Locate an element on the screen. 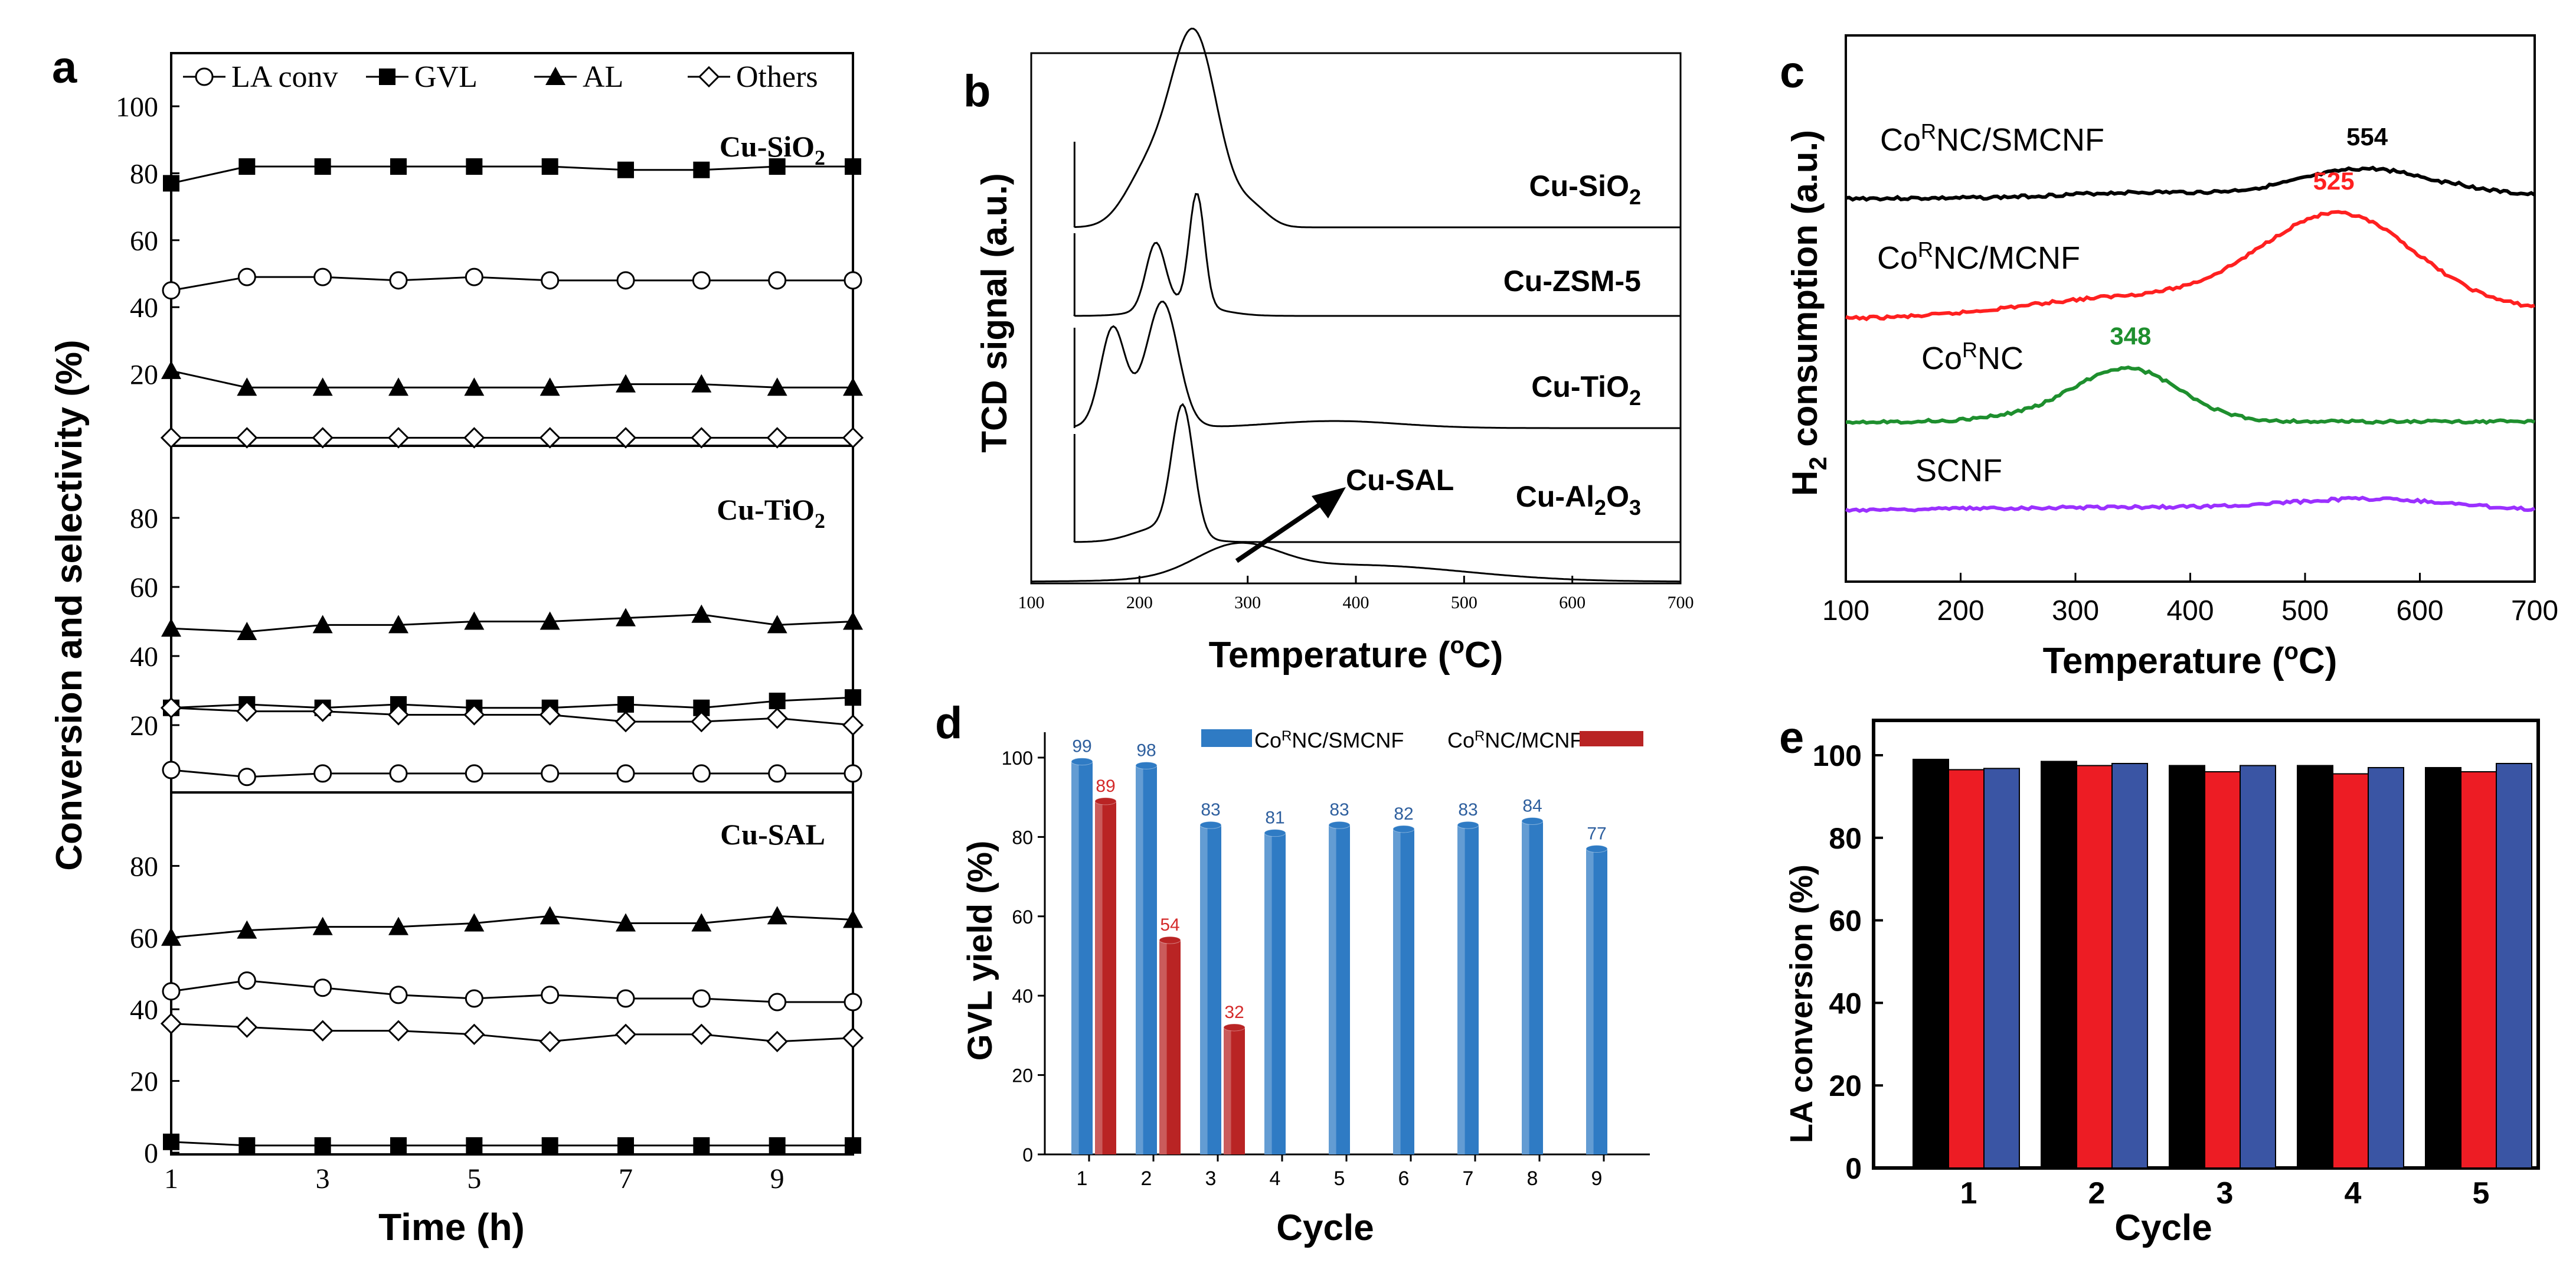 This screenshot has height=1279, width=2576. panel-d-bar-label: 89 is located at coordinates (1105, 786).